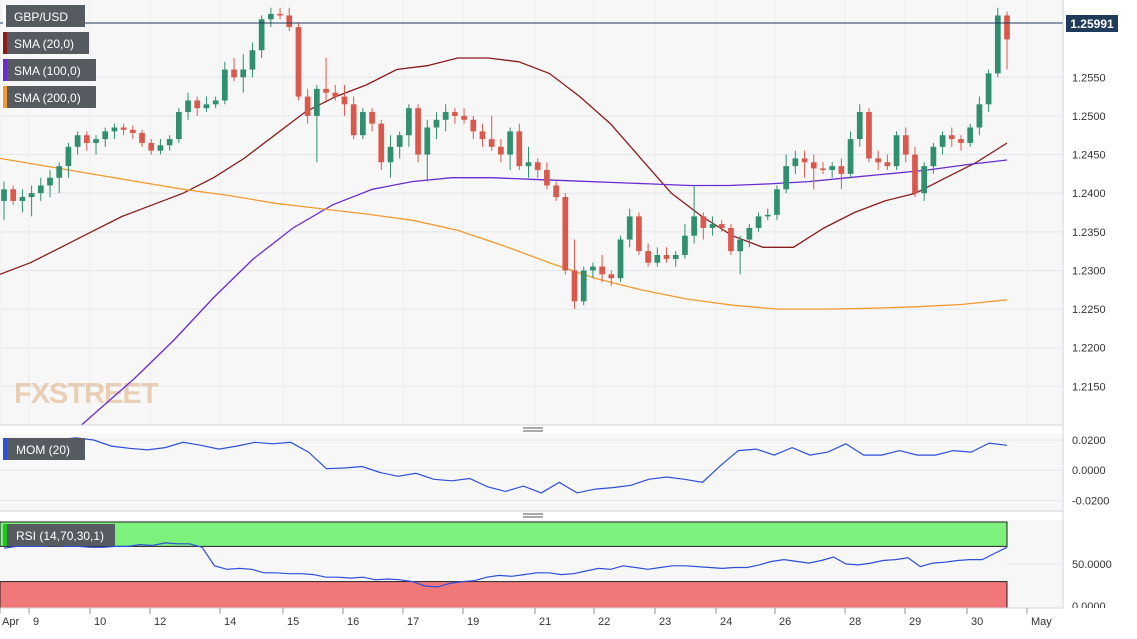 The width and height of the screenshot is (1137, 639). Describe the element at coordinates (1089, 156) in the screenshot. I see `price-tick-label: 1.2450` at that location.